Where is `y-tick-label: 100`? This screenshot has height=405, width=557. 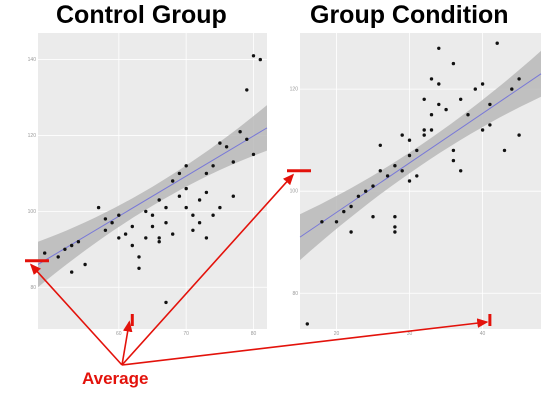 y-tick-label: 100 is located at coordinates (32, 212).